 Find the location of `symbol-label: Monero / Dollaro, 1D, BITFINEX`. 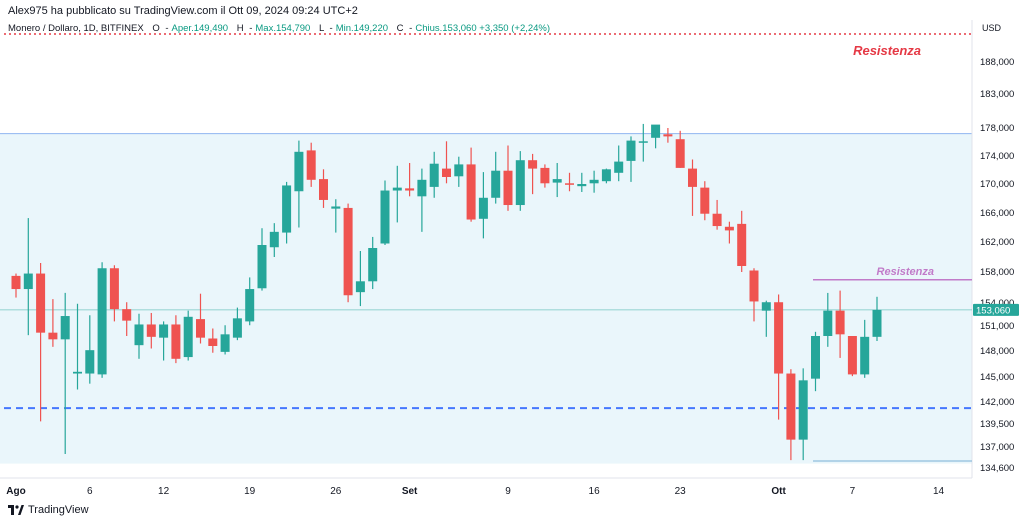

symbol-label: Monero / Dollaro, 1D, BITFINEX is located at coordinates (76, 28).